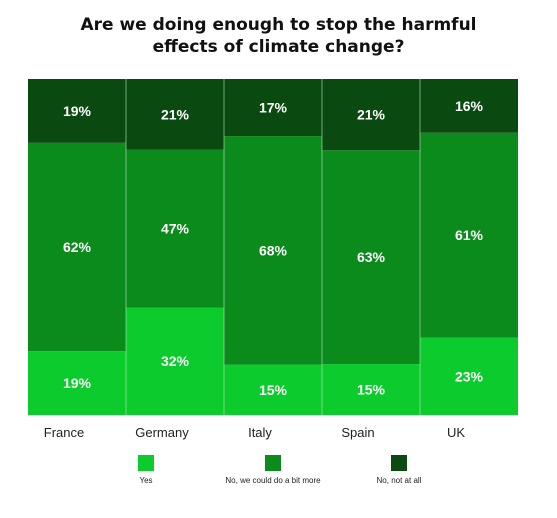  I want to click on data-label-spain-yes: 15%, so click(371, 390).